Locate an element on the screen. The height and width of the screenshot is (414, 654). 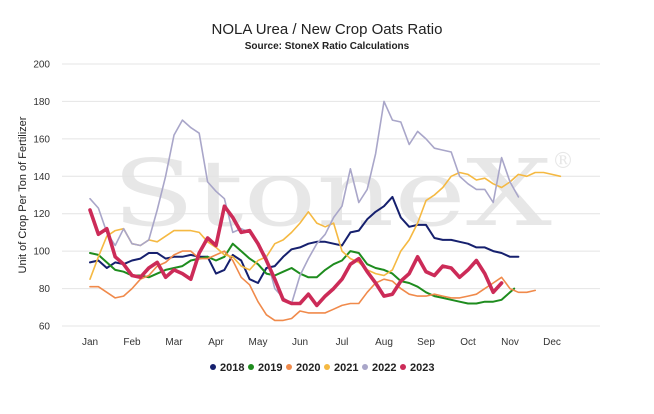
x-tick-label: Dec is located at coordinates (552, 342).